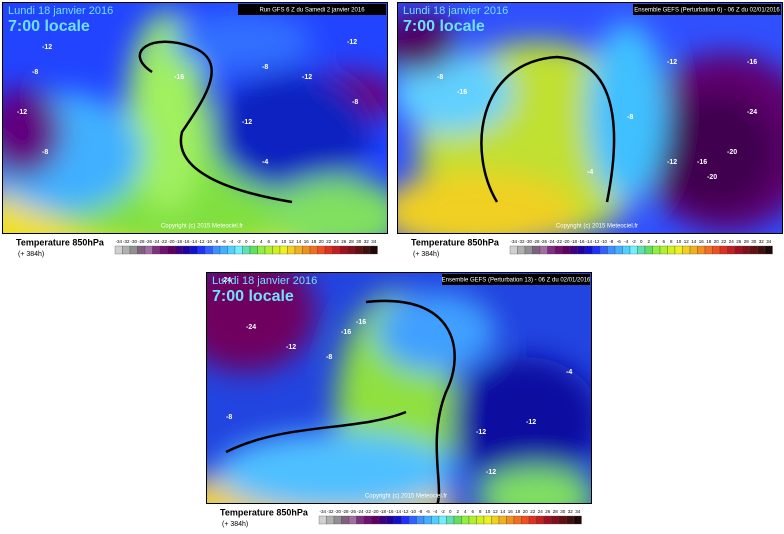  Describe the element at coordinates (390, 511) in the screenshot. I see `scale-label: -16` at that location.